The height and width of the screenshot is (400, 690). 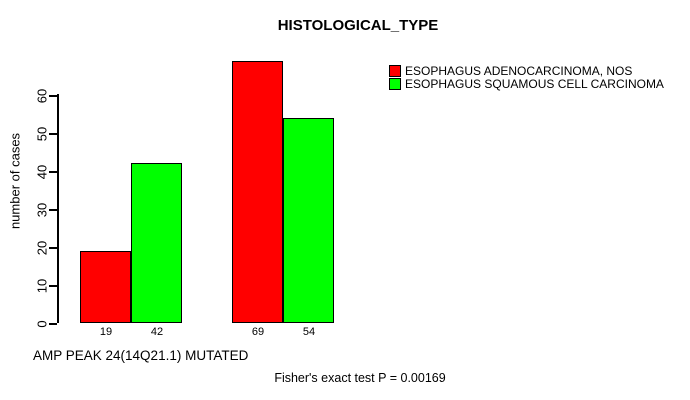 I want to click on legend-item: ESOPHAGUS ADENOCARCINOMA, NOS, so click(x=526, y=71).